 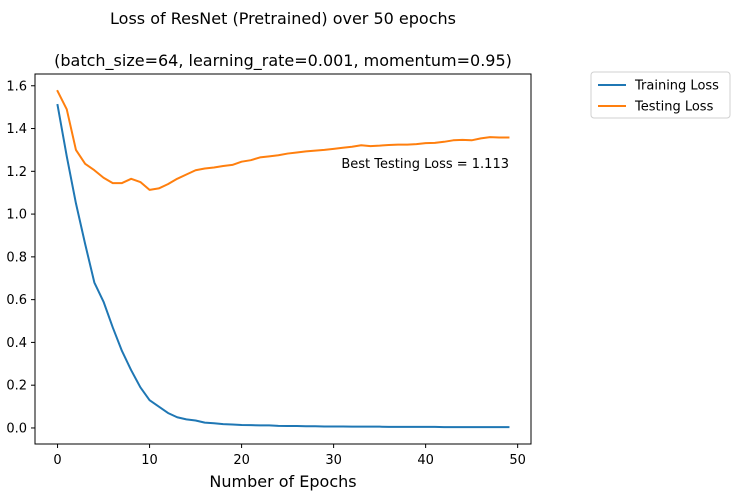 What do you see at coordinates (241, 460) in the screenshot?
I see `x-tick-label: 20` at bounding box center [241, 460].